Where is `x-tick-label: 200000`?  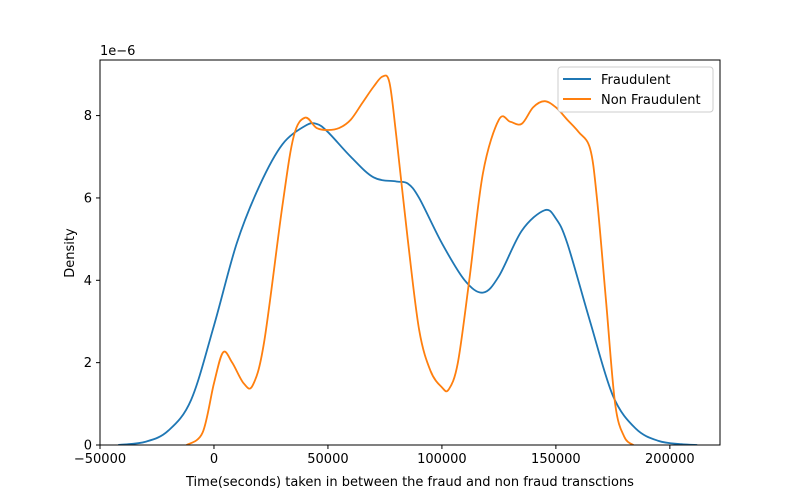 x-tick-label: 200000 is located at coordinates (670, 459).